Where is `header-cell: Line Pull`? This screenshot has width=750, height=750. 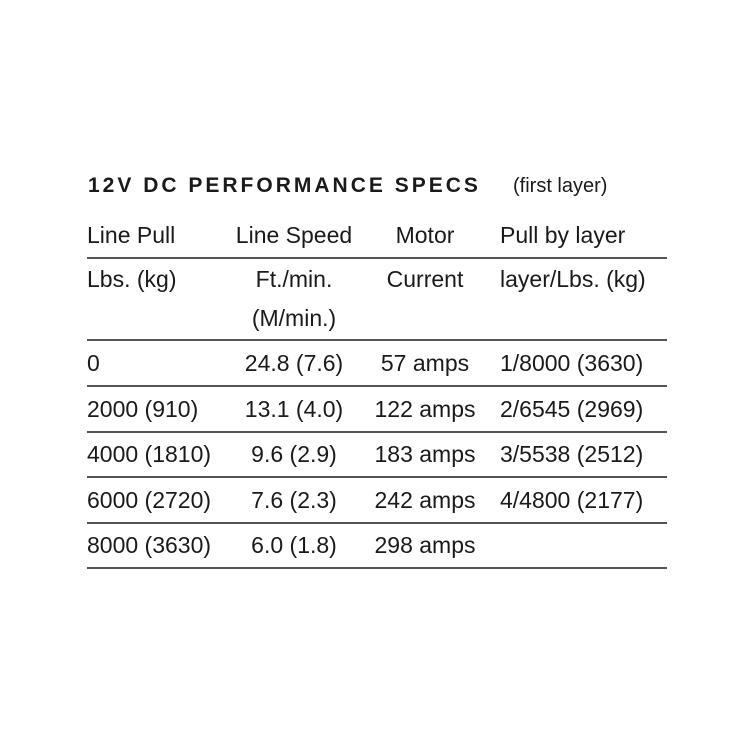
header-cell: Line Pull is located at coordinates (131, 235).